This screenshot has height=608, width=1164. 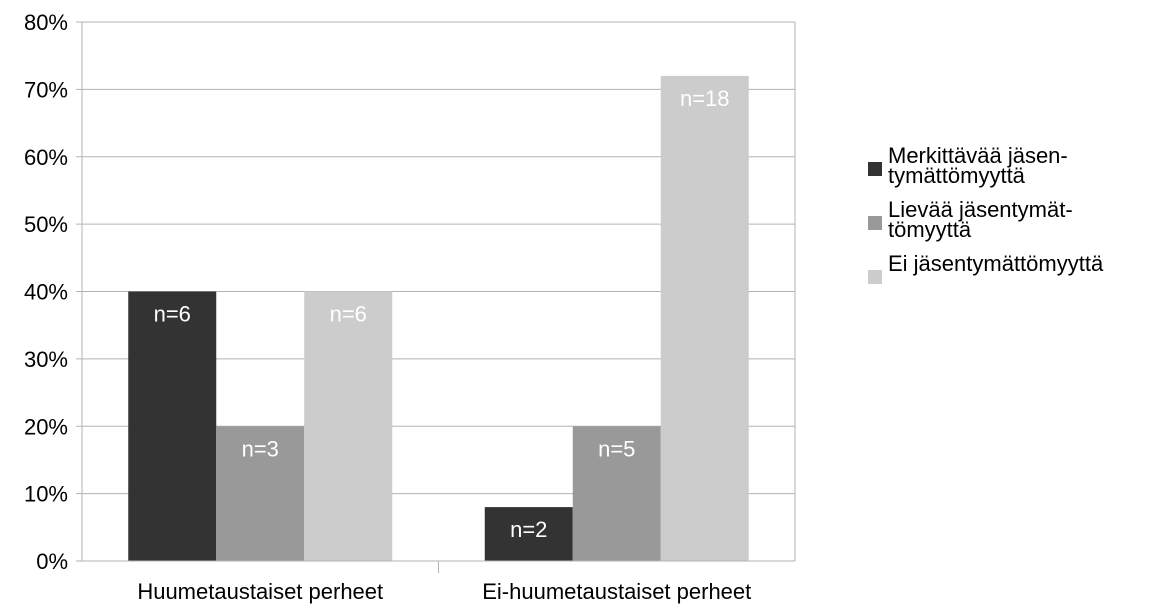 I want to click on legend-label: Lievää jäsentymät-tömyyttä, so click(x=980, y=219).